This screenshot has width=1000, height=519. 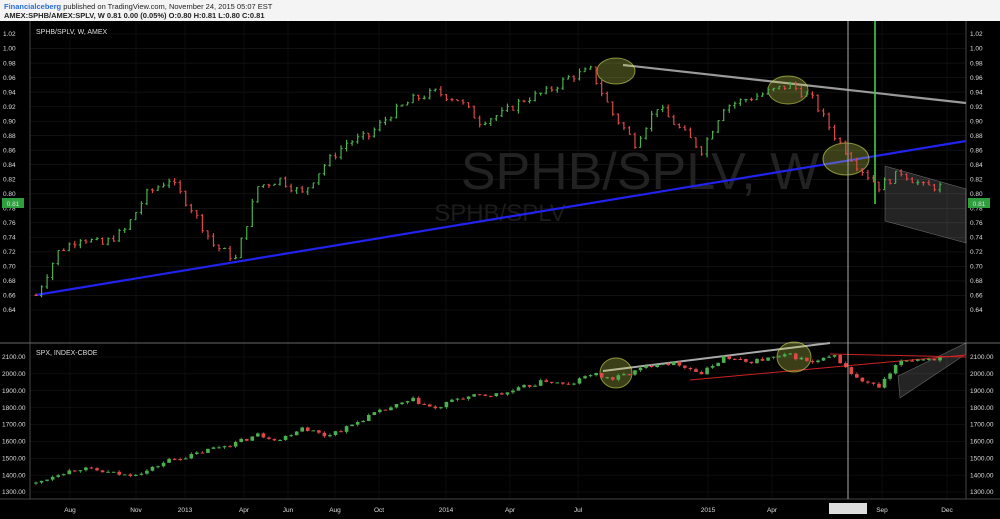 What do you see at coordinates (976, 63) in the screenshot?
I see `y-tick-label-right: 0.98` at bounding box center [976, 63].